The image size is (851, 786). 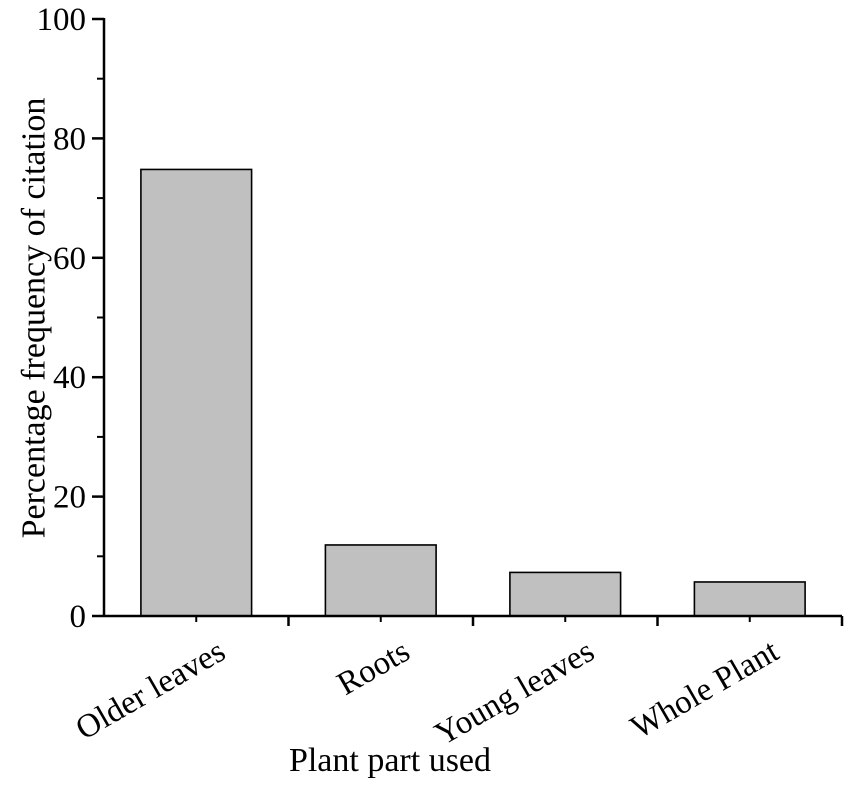 I want to click on x-category-labels: Older leaves Roots Young leaves Whole Plant, so click(x=427, y=693).